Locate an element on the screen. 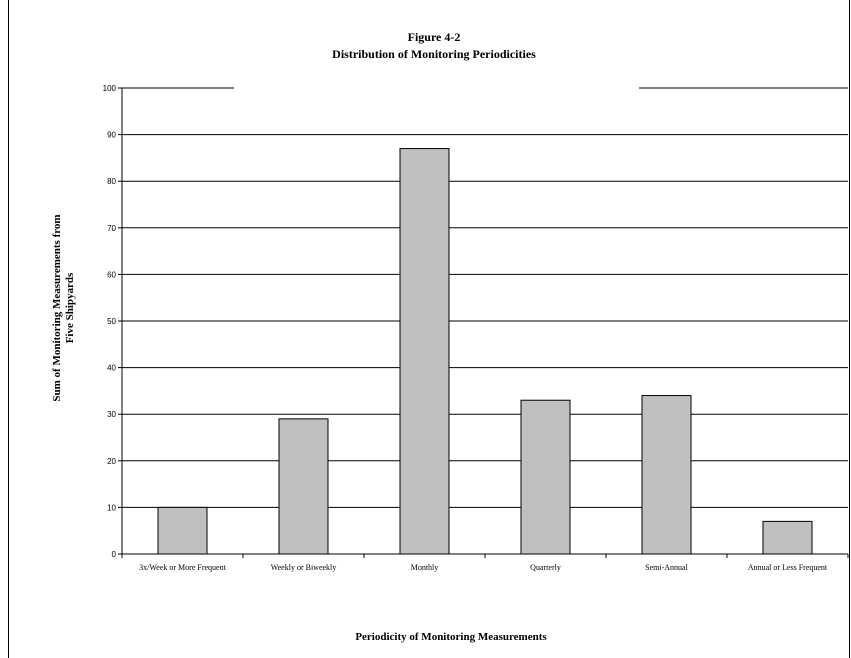  y-tick-label: 0 is located at coordinates (114, 554).